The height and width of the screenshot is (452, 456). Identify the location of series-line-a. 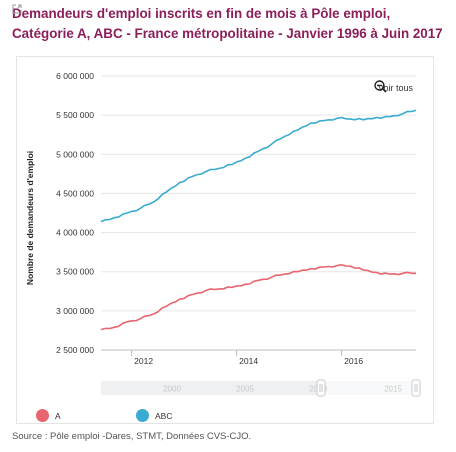
(258, 297).